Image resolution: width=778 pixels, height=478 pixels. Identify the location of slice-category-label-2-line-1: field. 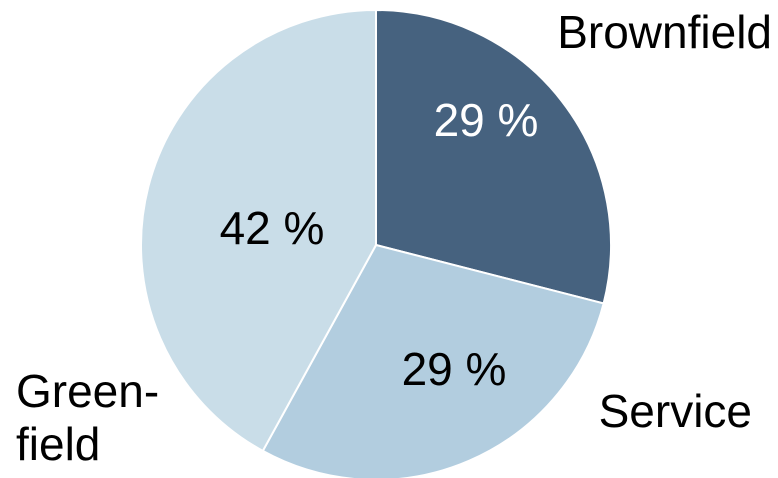
(58, 444).